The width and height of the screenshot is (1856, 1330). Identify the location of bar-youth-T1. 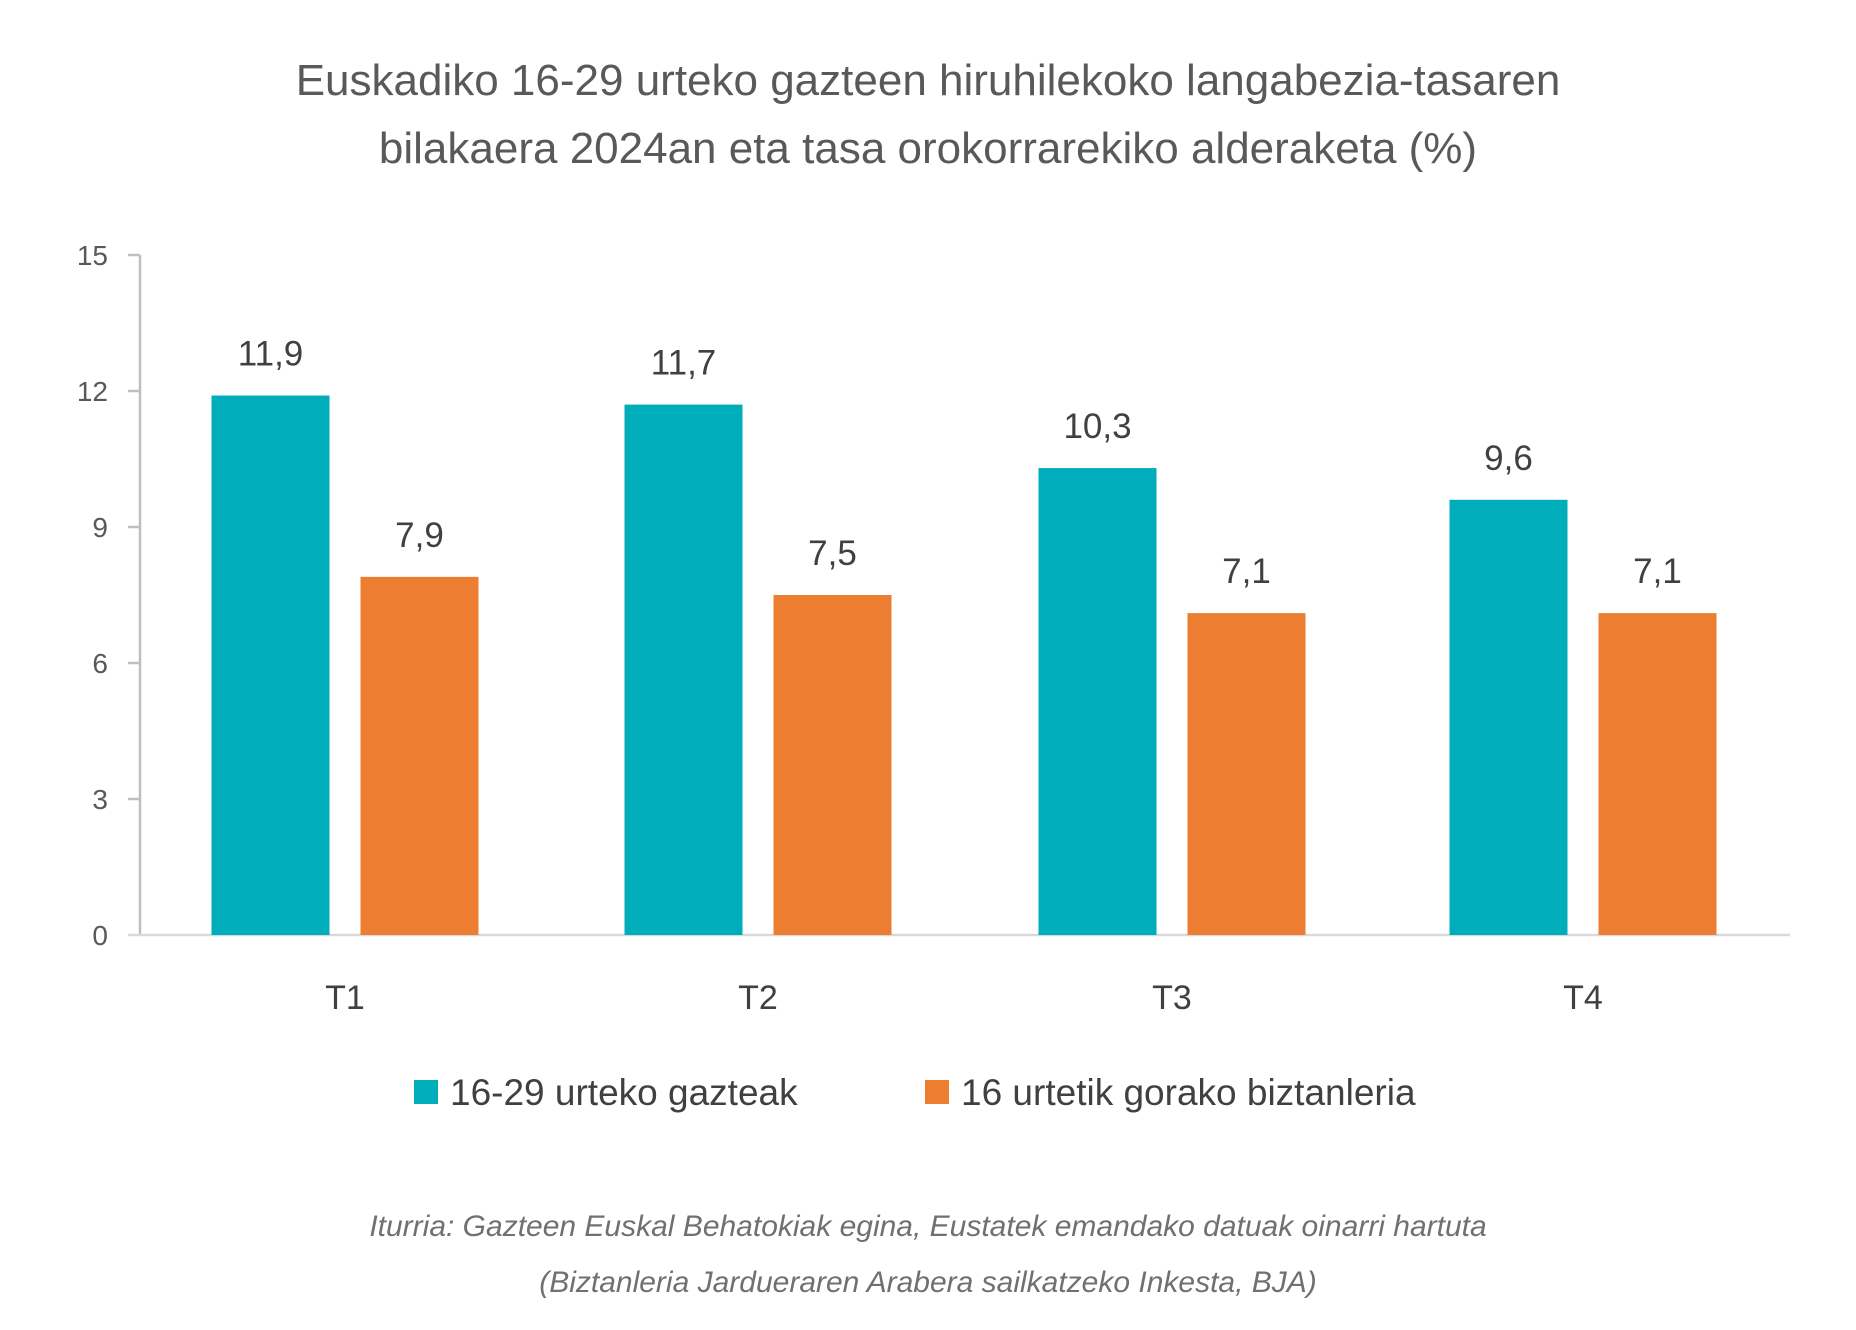
(270, 665).